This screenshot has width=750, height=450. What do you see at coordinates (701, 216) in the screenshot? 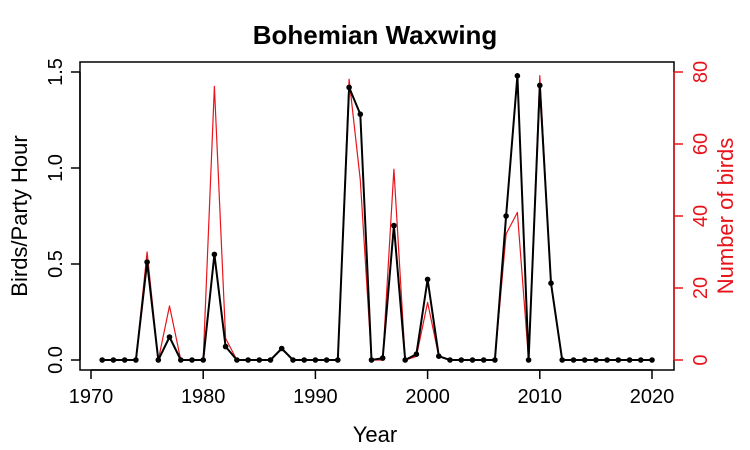
I see `y-tick-label-right: 40` at bounding box center [701, 216].